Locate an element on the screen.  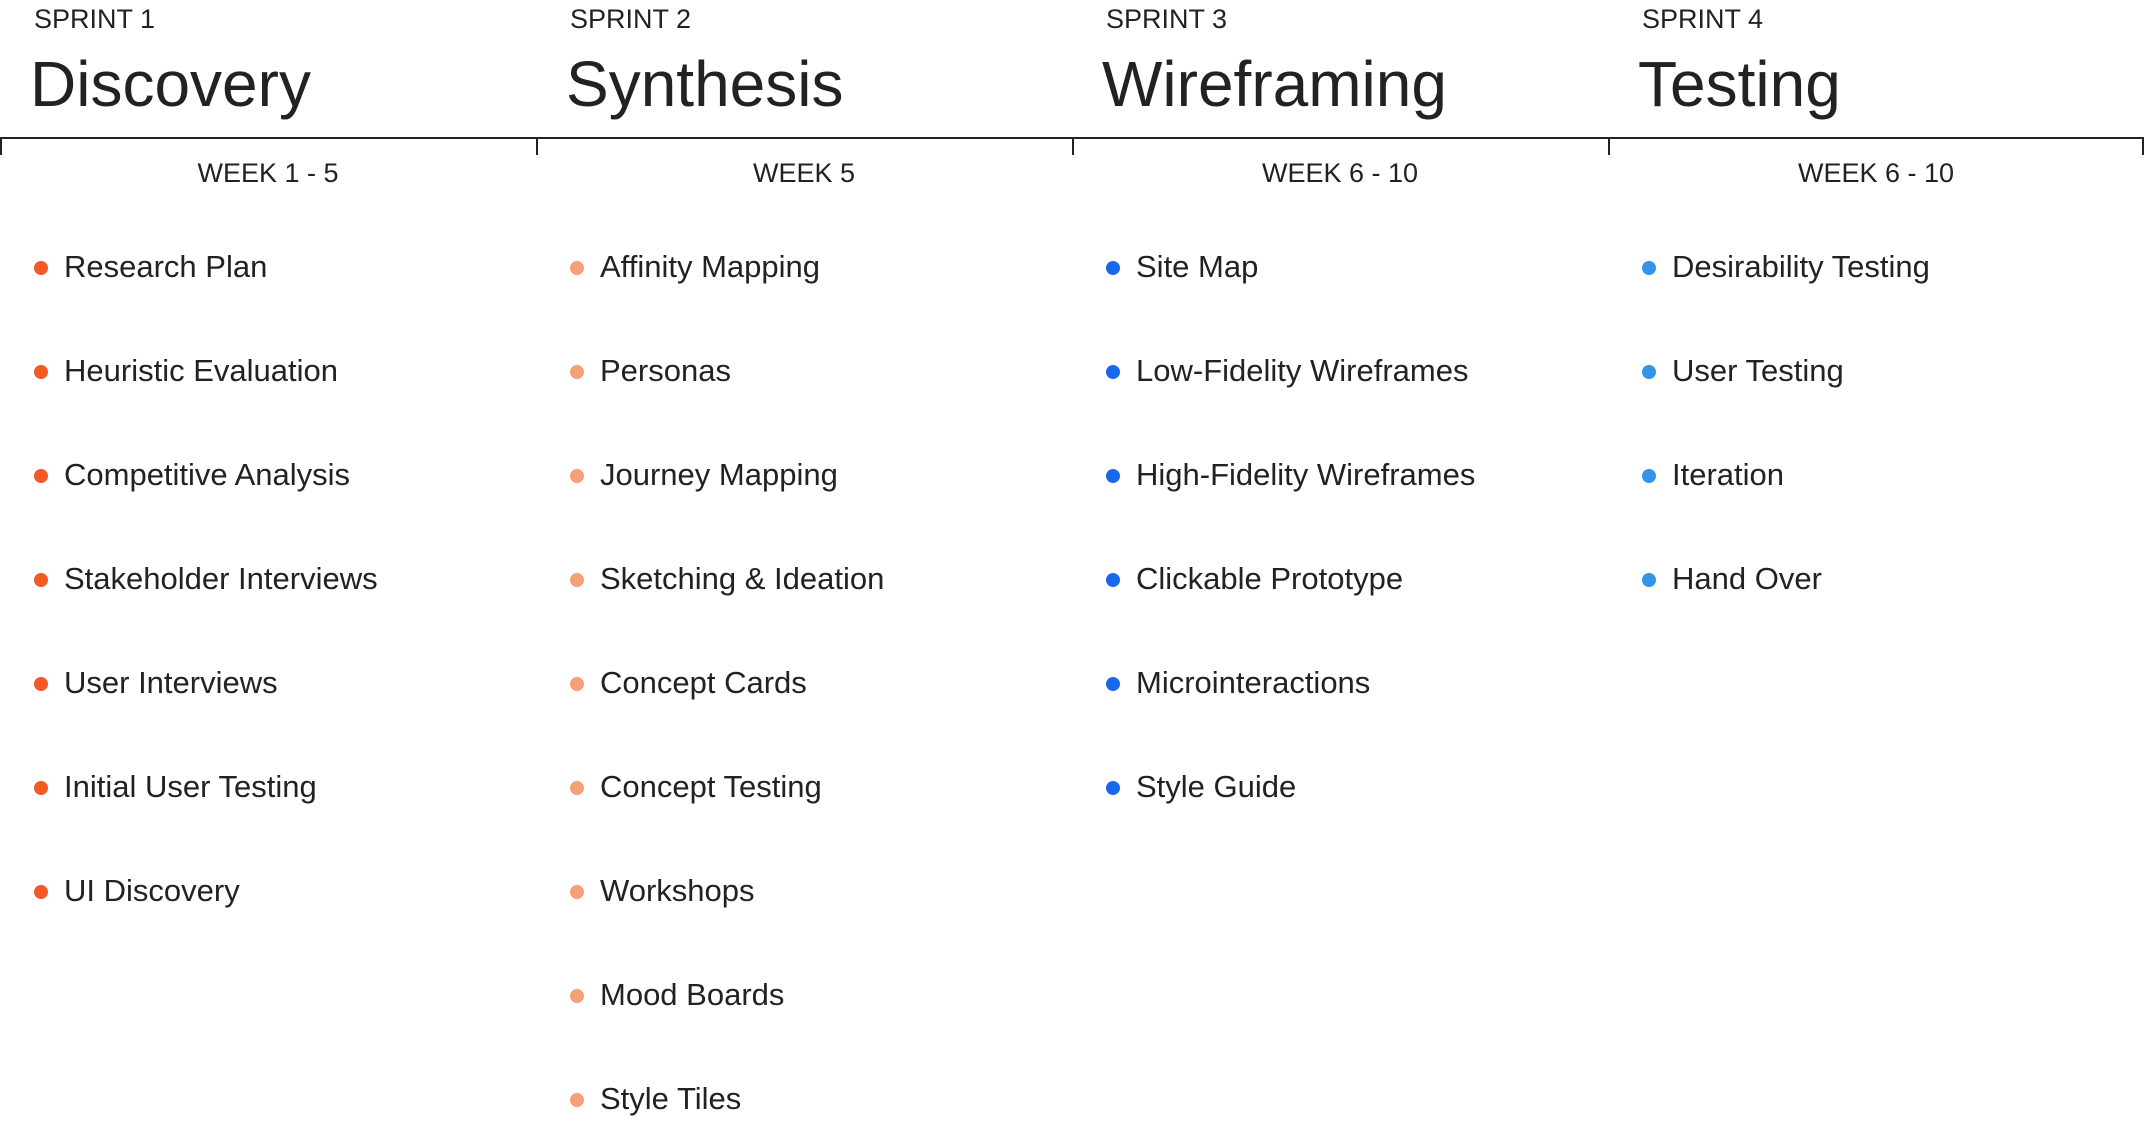
task-item: Initial User Testing is located at coordinates (190, 786).